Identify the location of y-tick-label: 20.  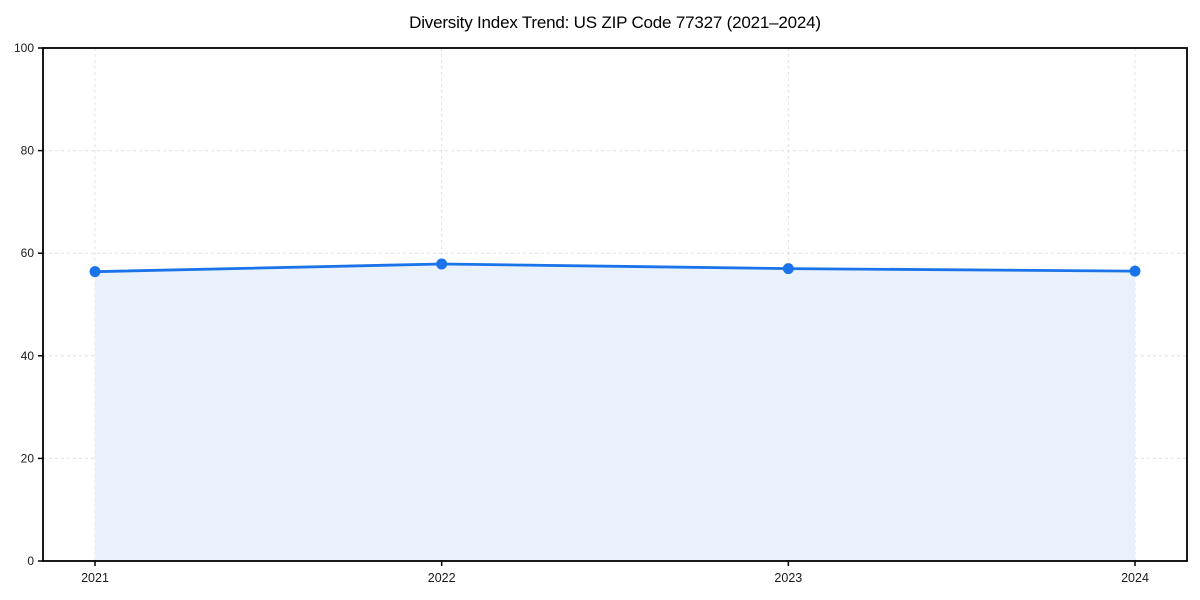
(28, 458).